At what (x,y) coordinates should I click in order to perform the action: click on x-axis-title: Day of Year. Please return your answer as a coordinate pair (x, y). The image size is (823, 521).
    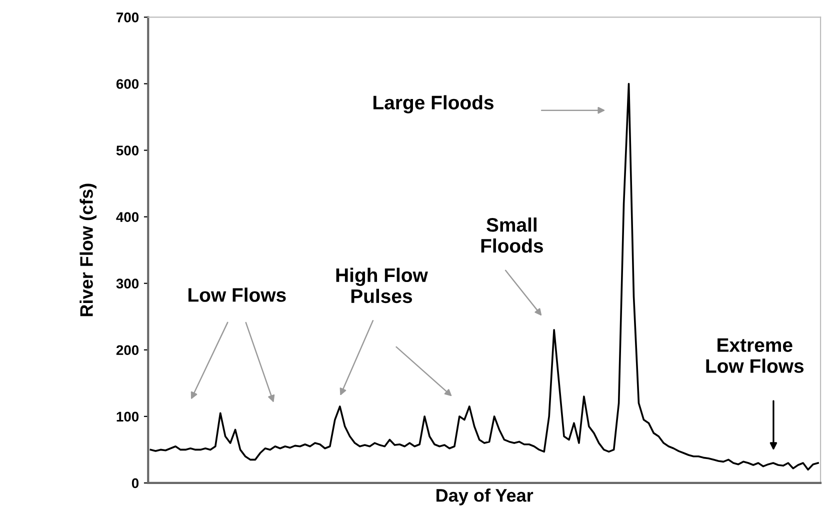
    Looking at the image, I should click on (485, 497).